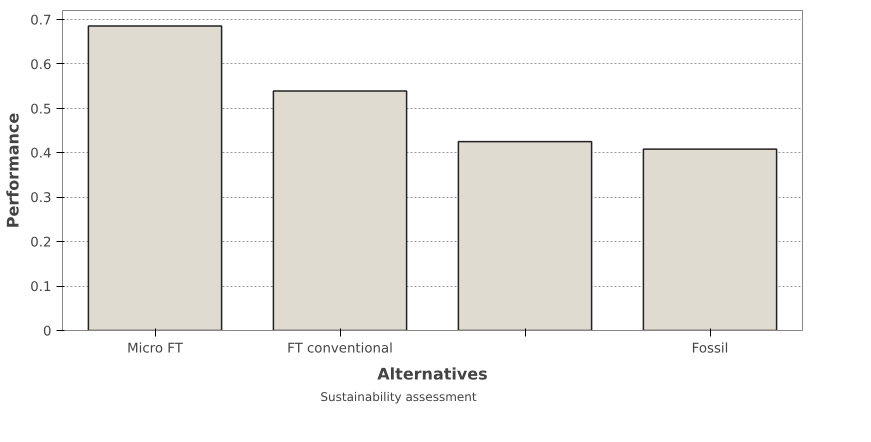  Describe the element at coordinates (340, 349) in the screenshot. I see `x-tick-label: FT conventional` at that location.